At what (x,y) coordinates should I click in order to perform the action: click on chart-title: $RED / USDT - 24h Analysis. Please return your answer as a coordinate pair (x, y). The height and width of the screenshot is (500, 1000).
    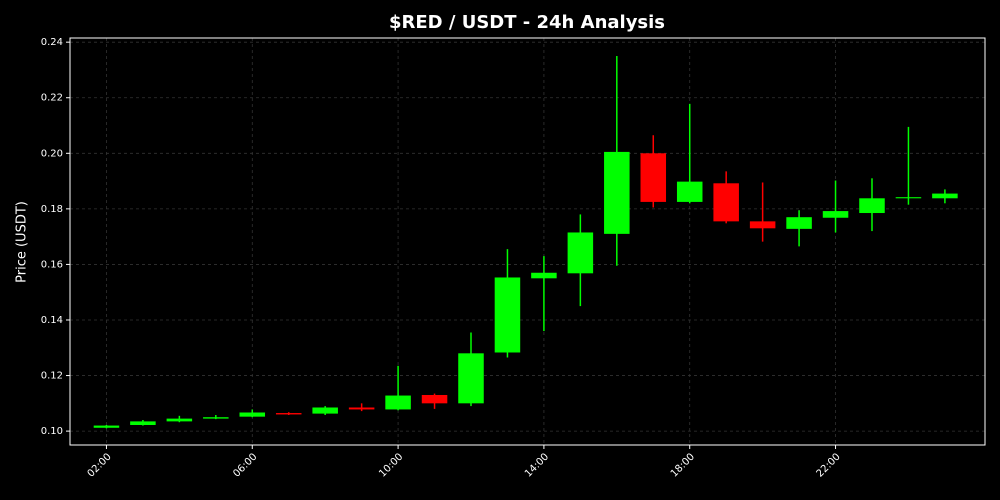
    Looking at the image, I should click on (527, 22).